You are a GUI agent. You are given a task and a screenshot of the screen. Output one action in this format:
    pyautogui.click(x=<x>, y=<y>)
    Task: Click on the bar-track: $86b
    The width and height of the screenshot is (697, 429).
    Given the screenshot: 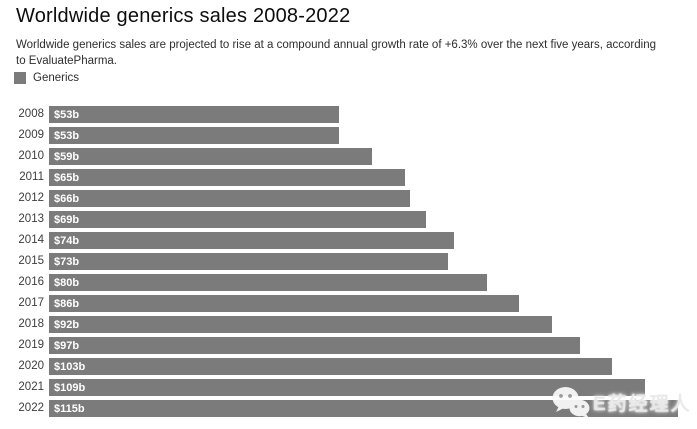 What is the action you would take?
    pyautogui.click(x=363, y=303)
    